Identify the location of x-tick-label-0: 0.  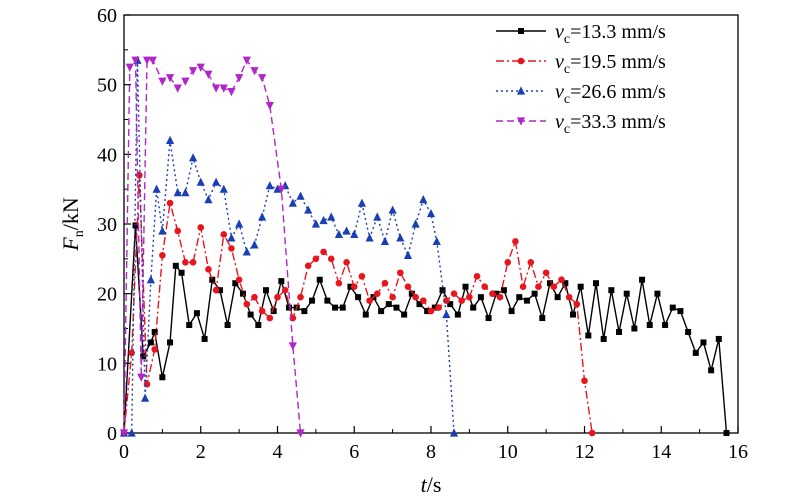
(124, 452).